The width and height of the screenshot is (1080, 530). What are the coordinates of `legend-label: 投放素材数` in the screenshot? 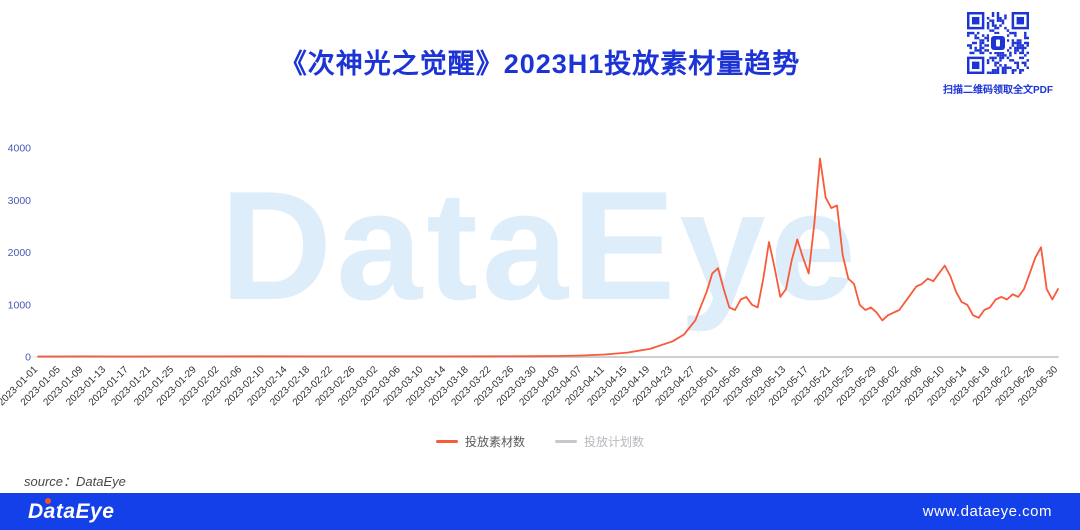 It's located at (494, 442).